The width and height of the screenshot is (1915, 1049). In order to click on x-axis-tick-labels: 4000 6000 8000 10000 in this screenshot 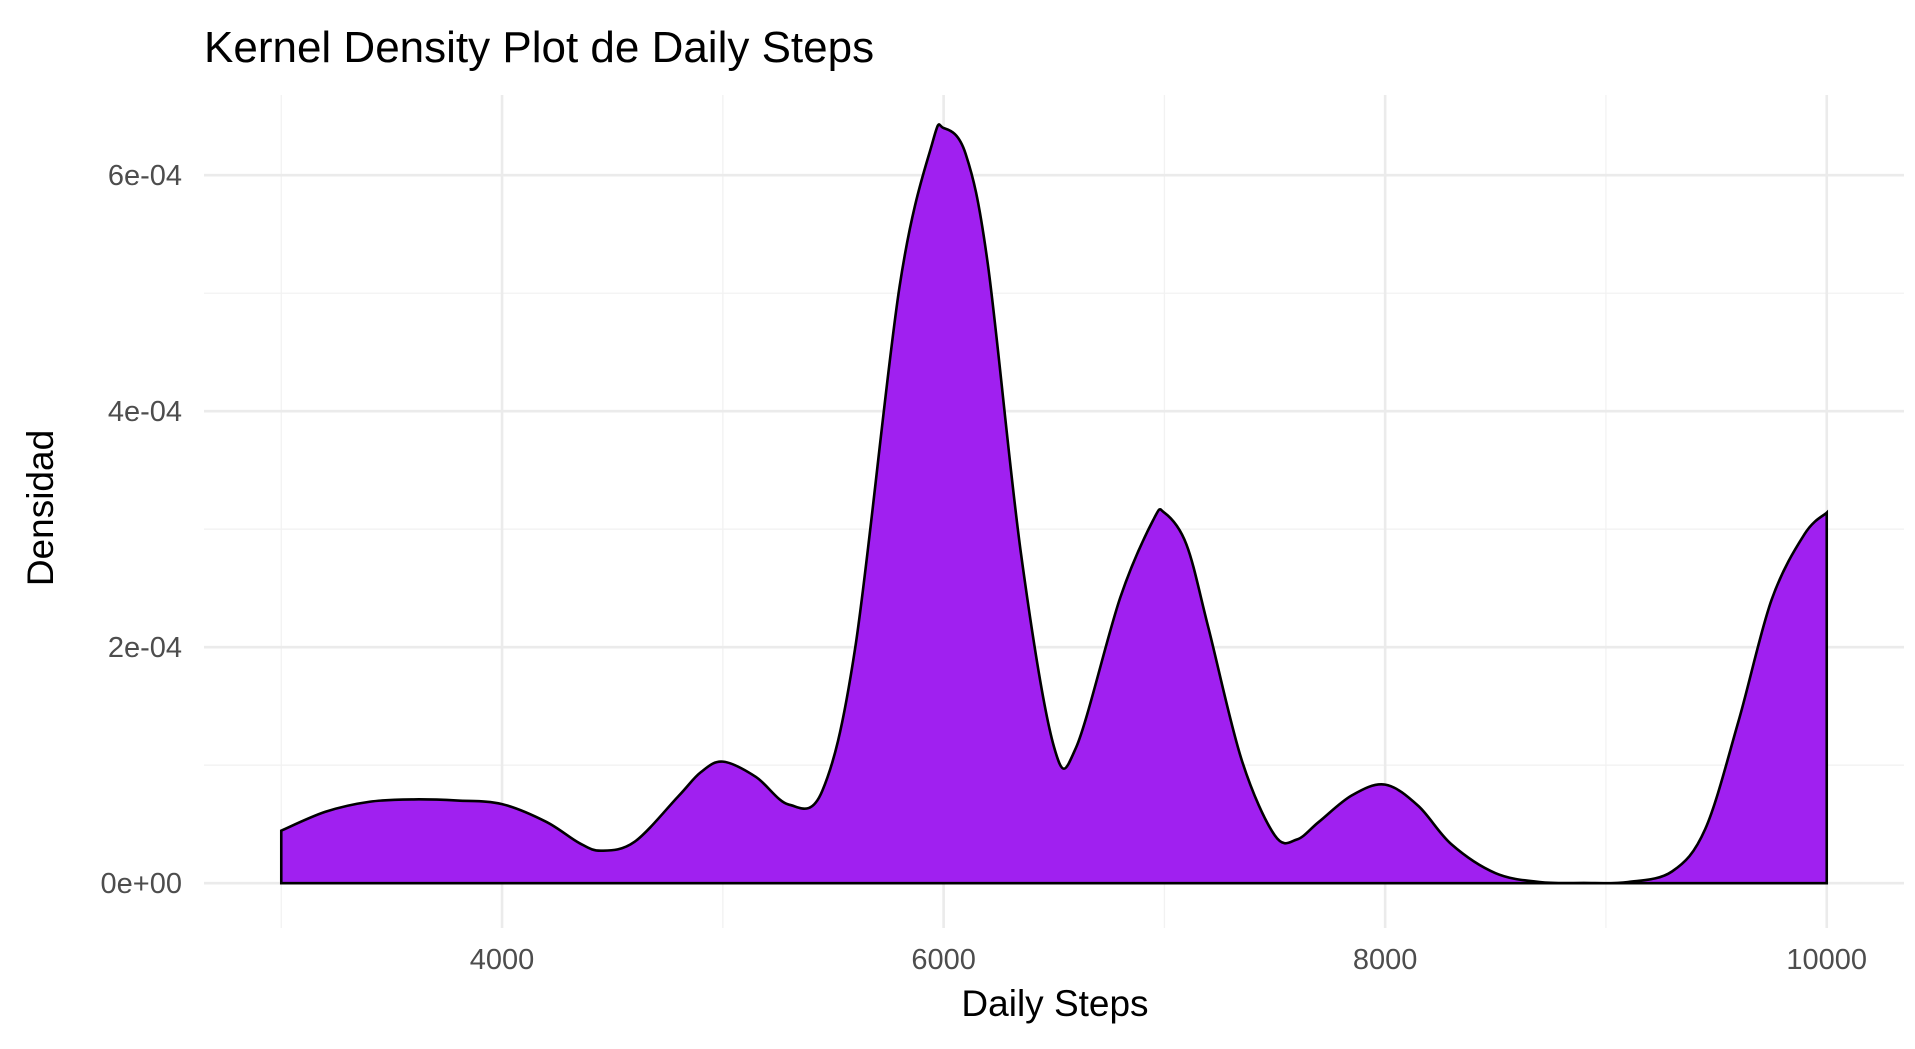, I will do `click(1168, 960)`.